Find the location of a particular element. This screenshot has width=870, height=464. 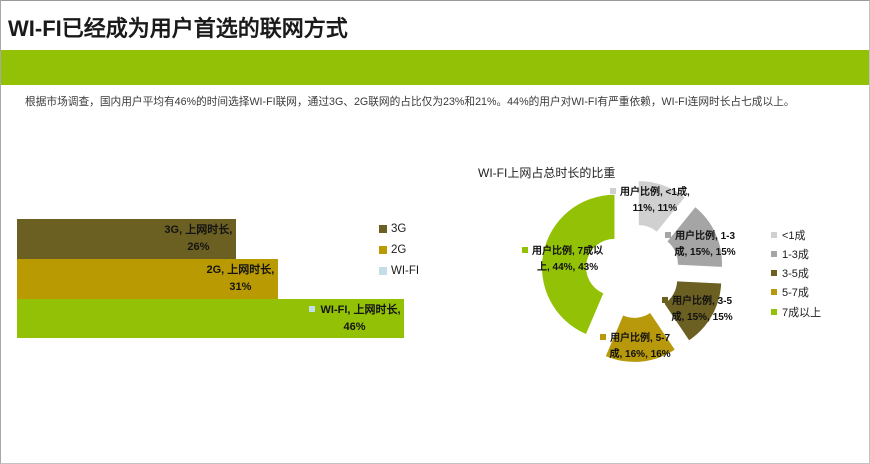

bar-data-label-3G: 3G, 上网时长, 26% is located at coordinates (198, 239).